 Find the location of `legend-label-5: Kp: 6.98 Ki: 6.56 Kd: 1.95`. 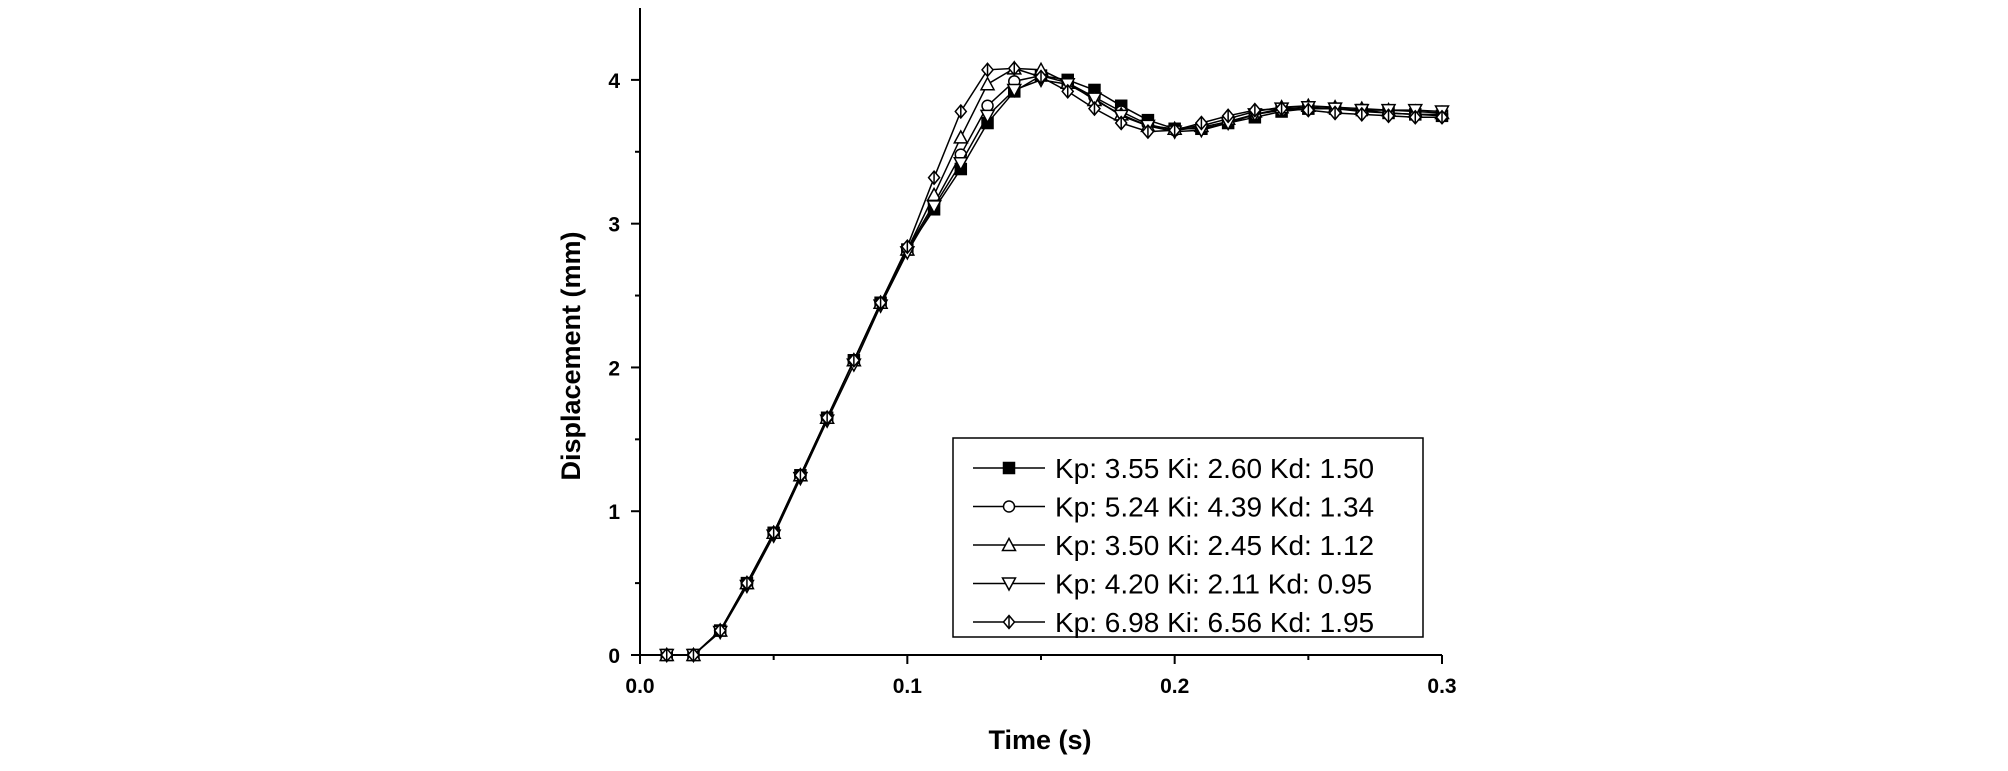

legend-label-5: Kp: 6.98 Ki: 6.56 Kd: 1.95 is located at coordinates (1214, 622).